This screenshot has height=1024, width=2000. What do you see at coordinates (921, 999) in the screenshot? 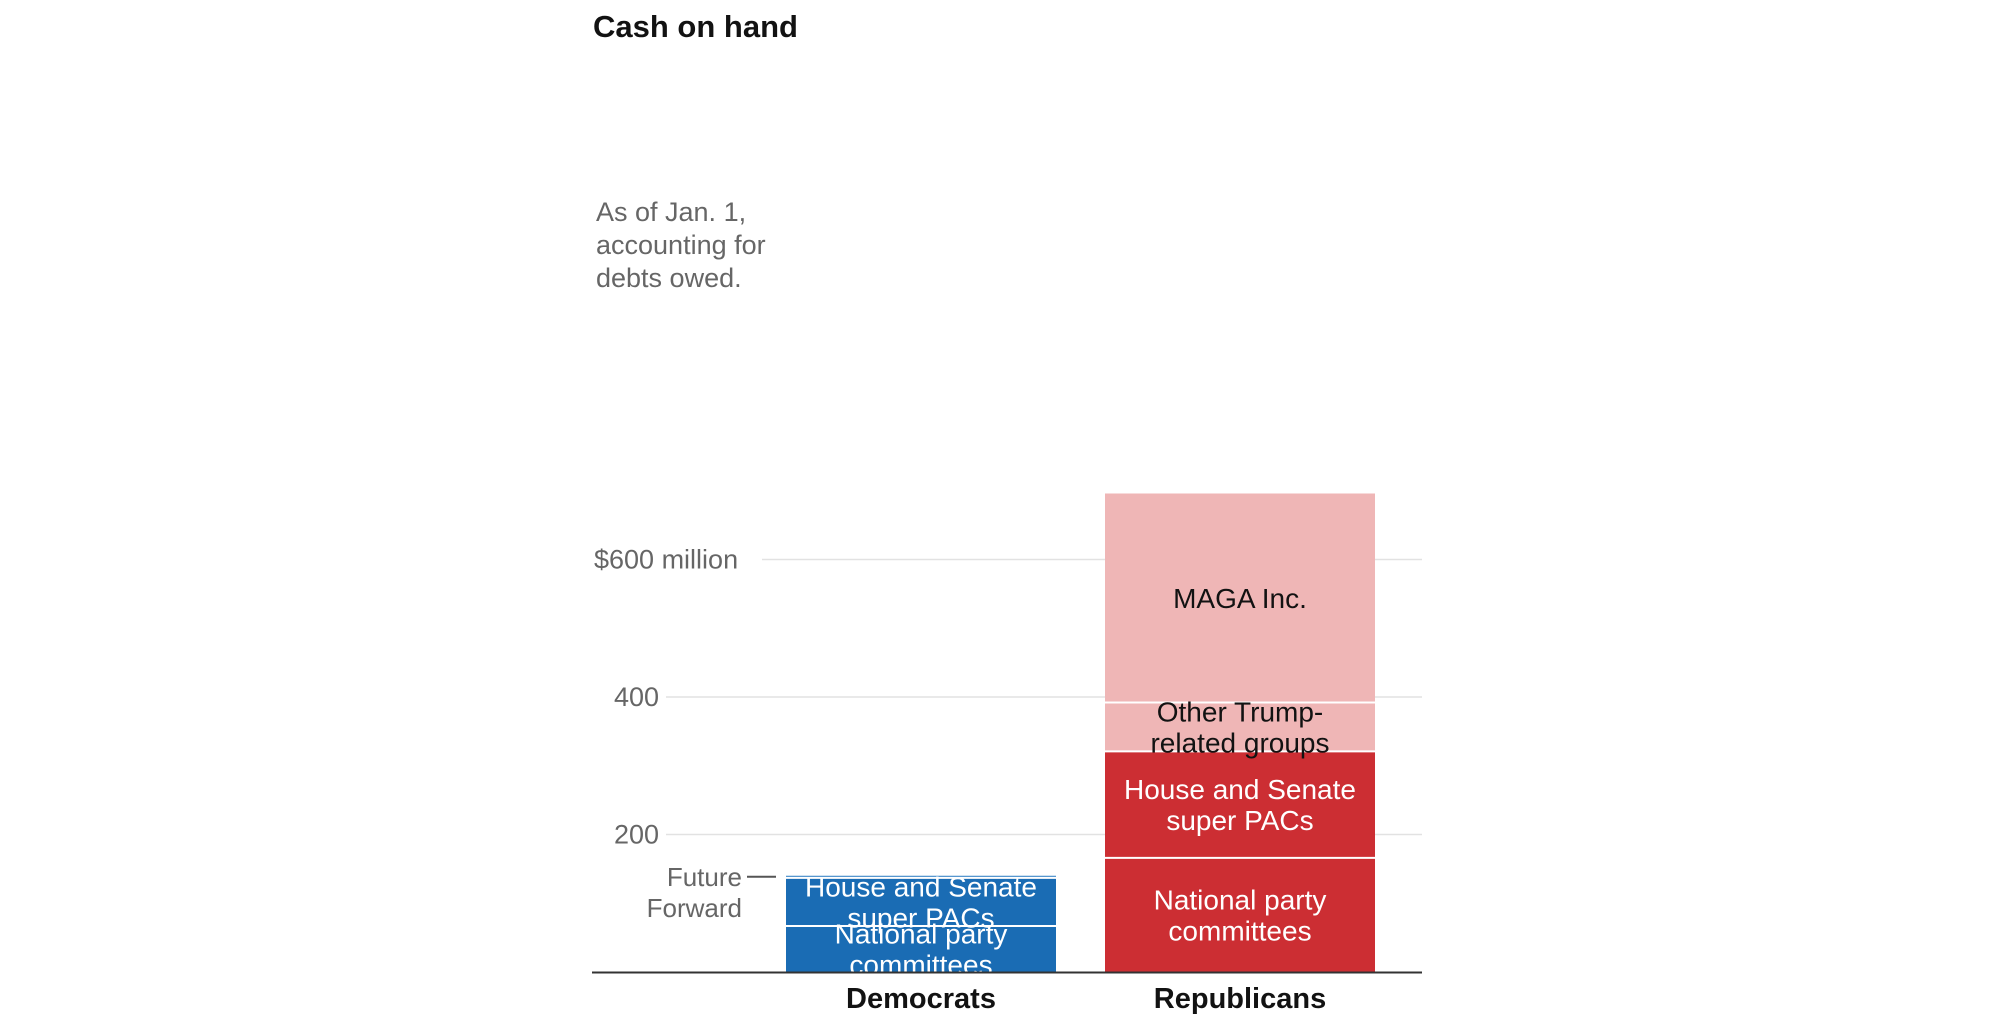
I see `category-label: Democrats` at bounding box center [921, 999].